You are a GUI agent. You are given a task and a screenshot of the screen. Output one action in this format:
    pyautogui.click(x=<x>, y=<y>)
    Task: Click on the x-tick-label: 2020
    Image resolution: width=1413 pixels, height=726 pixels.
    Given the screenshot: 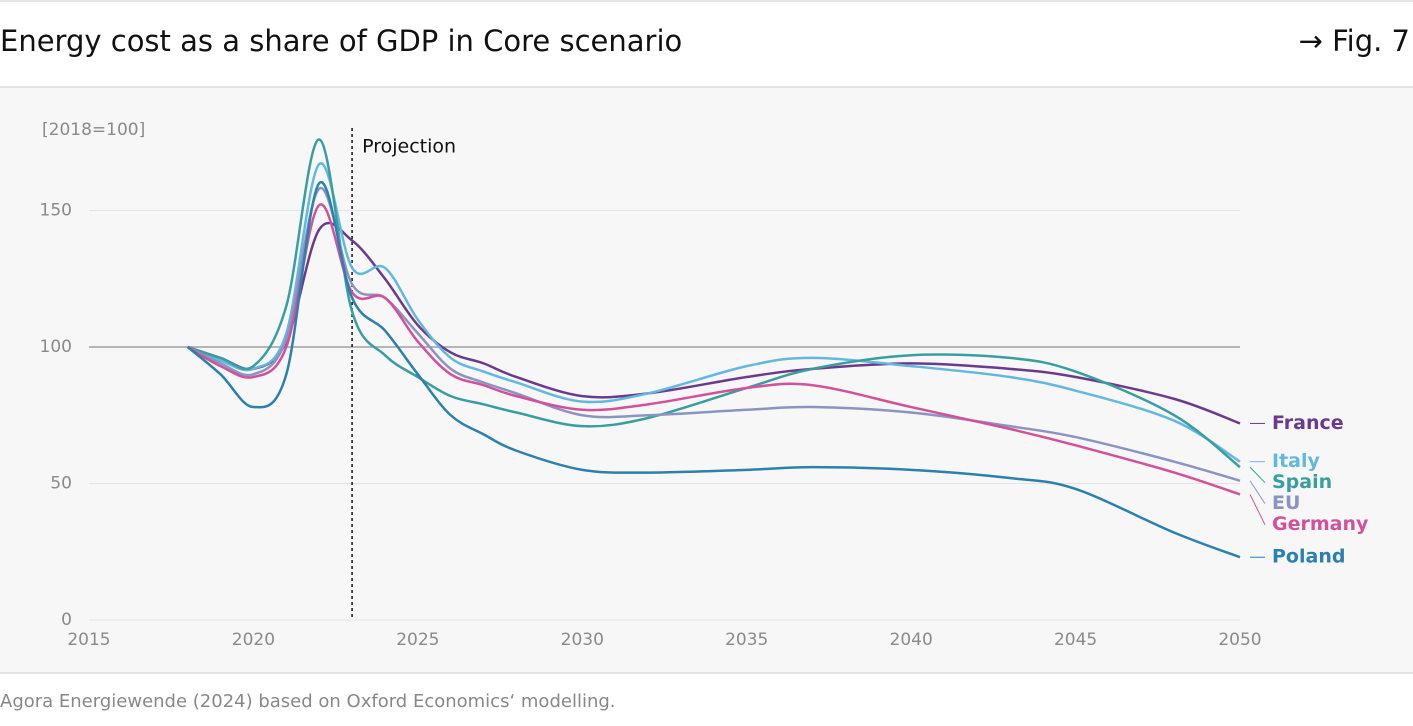 What is the action you would take?
    pyautogui.click(x=253, y=640)
    